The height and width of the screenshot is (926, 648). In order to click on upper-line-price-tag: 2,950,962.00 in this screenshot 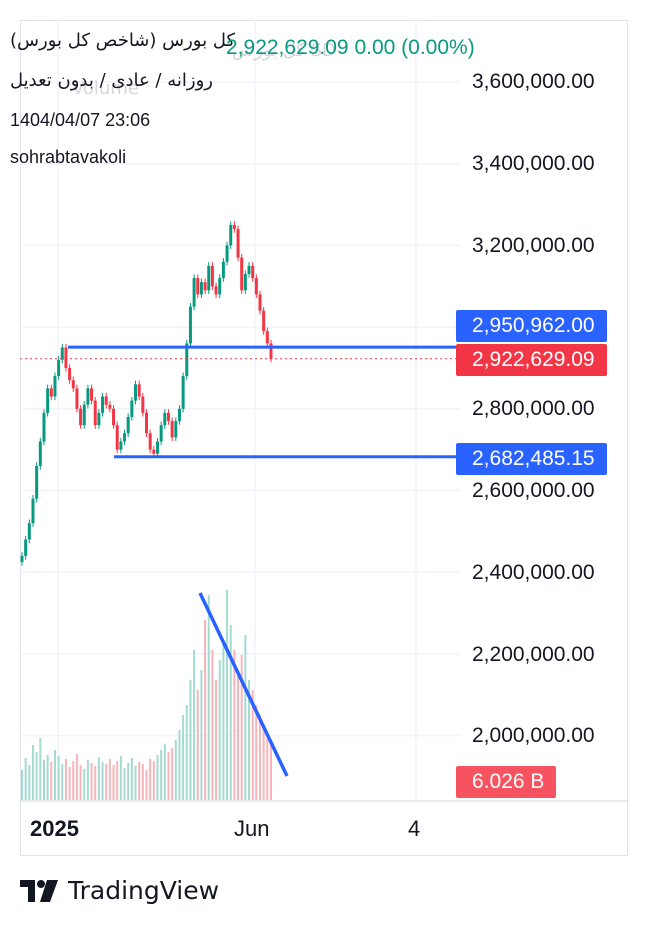, I will do `click(531, 326)`.